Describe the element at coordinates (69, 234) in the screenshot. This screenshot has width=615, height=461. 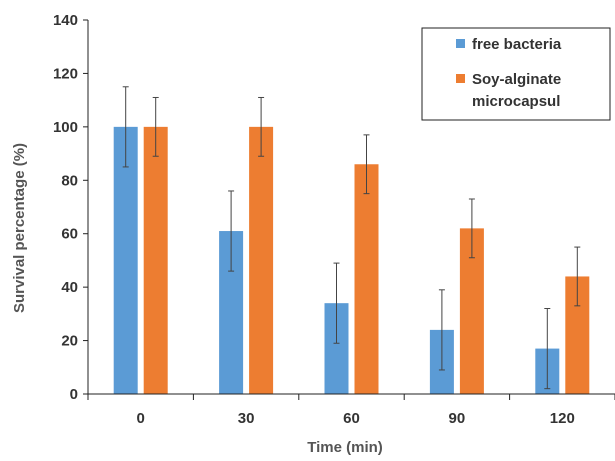
I see `y-tick-label: 60` at that location.